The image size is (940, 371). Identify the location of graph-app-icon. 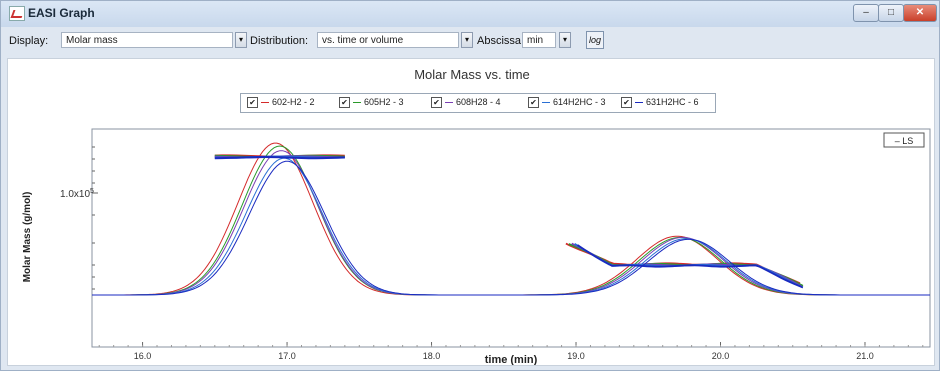
(17, 13).